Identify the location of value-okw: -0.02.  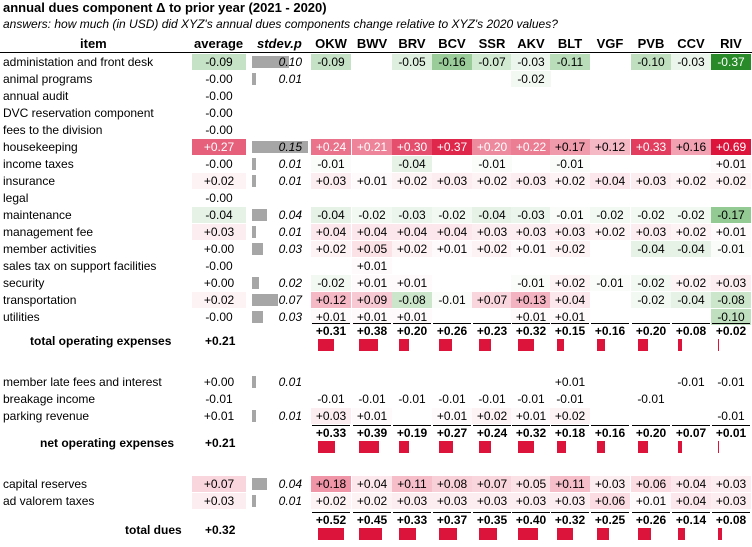
(331, 283).